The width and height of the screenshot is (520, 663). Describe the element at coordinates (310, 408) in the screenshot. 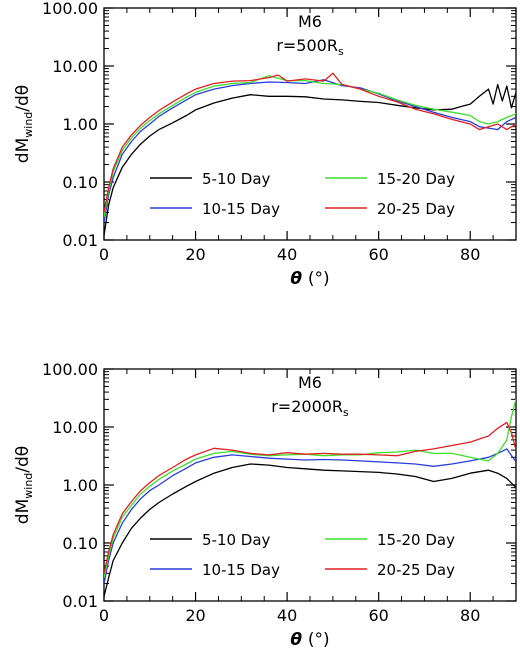

I see `chart-subtitle: r=2000Rs` at that location.